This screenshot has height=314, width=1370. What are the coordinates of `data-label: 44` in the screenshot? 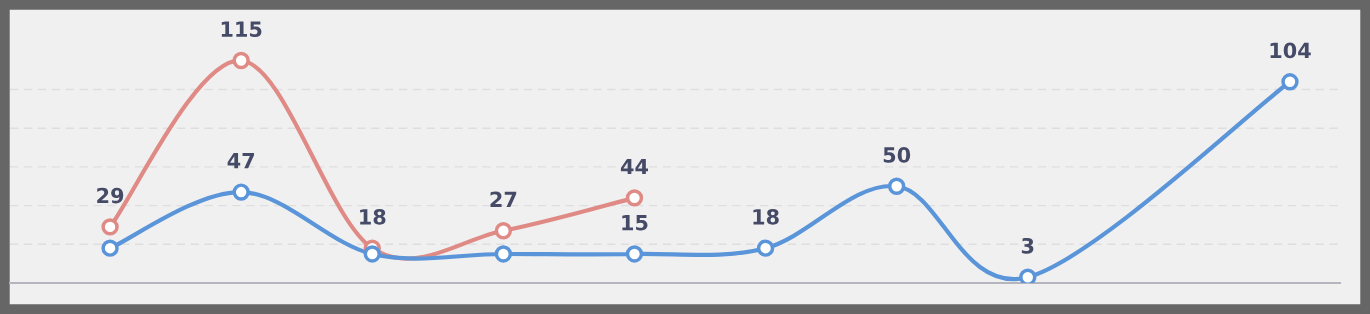 It's located at (634, 166).